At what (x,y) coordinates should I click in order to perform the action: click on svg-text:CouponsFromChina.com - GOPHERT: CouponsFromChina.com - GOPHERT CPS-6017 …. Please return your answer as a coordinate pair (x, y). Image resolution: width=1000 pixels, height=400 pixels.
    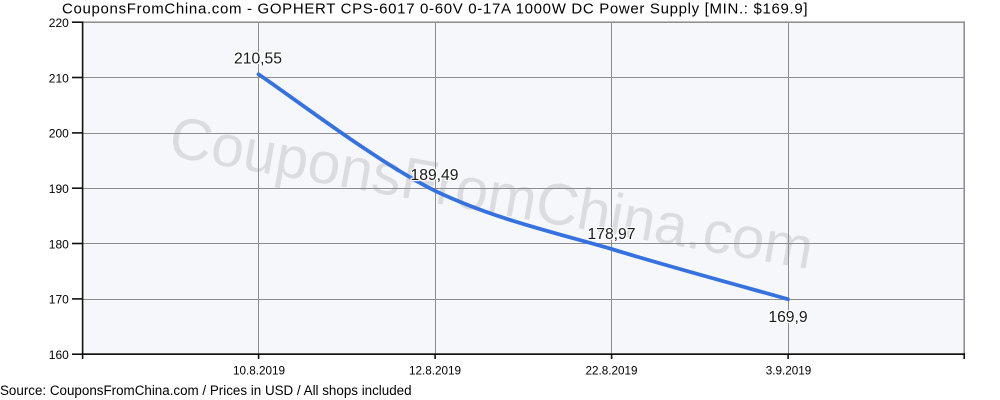
    Looking at the image, I should click on (435, 9).